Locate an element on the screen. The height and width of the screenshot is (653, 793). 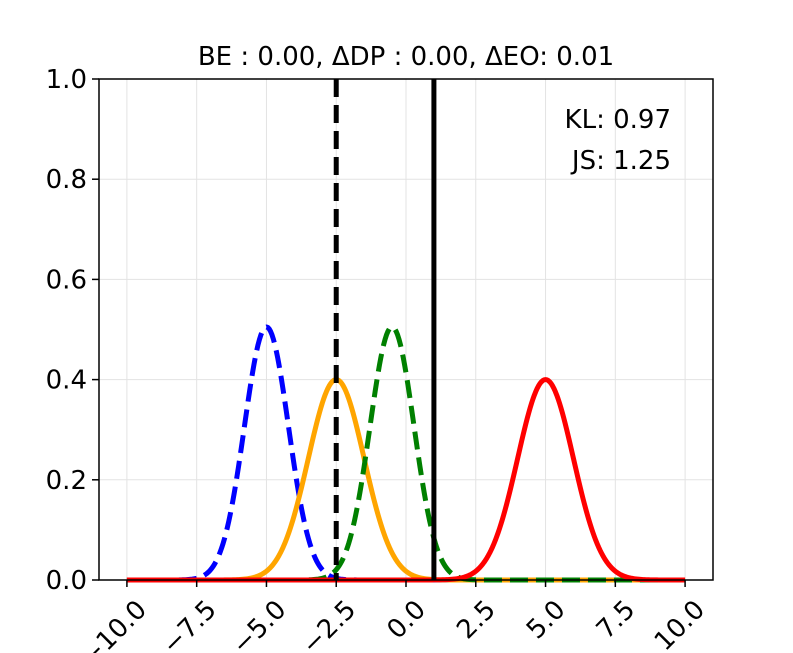
y-tick-label: 0.0 is located at coordinates (66, 581).